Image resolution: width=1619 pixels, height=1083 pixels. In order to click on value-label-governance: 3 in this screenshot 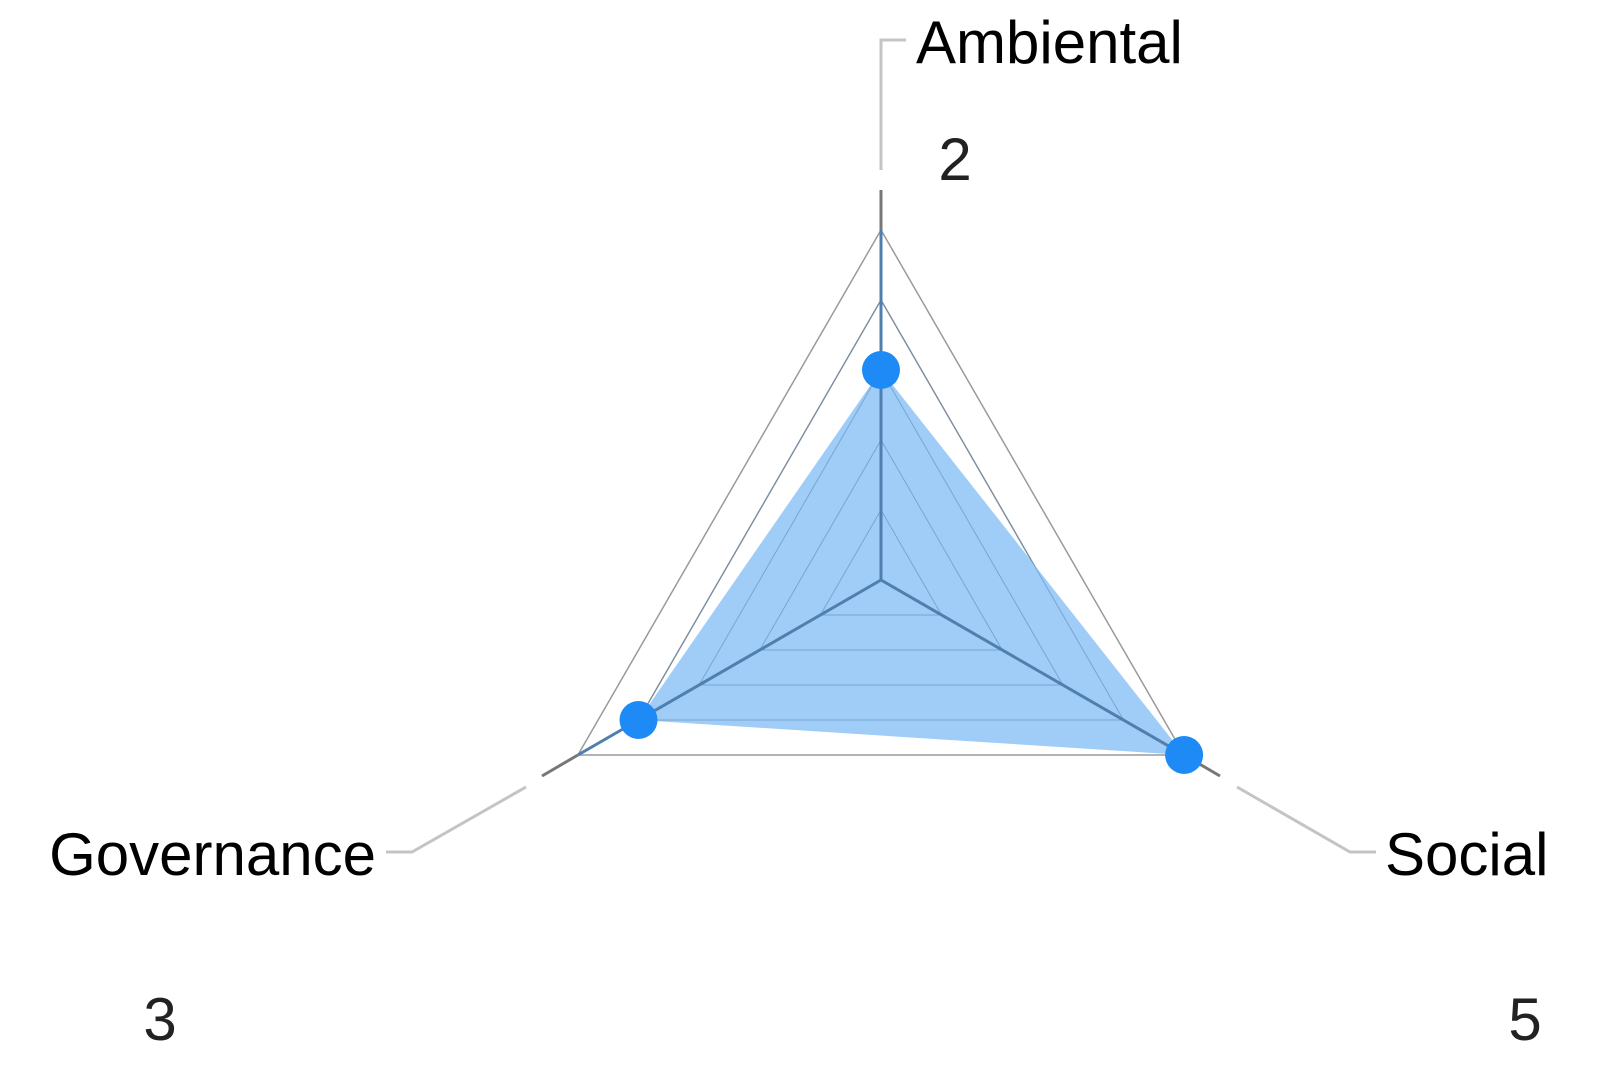, I will do `click(159, 1019)`.